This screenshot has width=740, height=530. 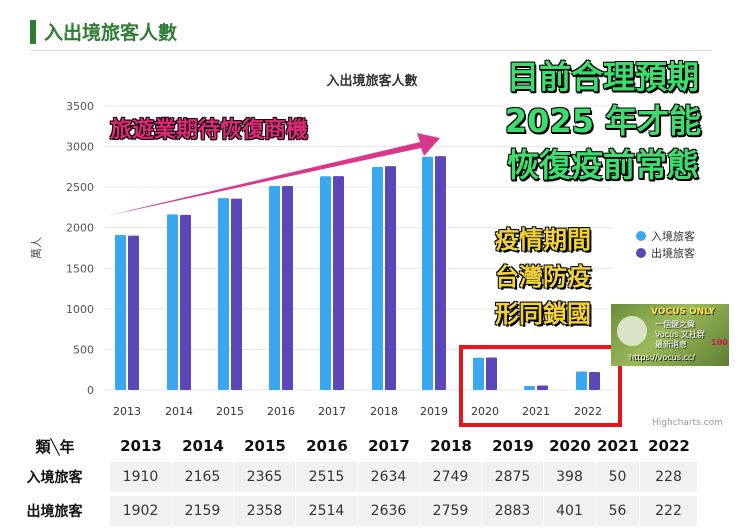 I want to click on table-cell: 1902, so click(x=141, y=511).